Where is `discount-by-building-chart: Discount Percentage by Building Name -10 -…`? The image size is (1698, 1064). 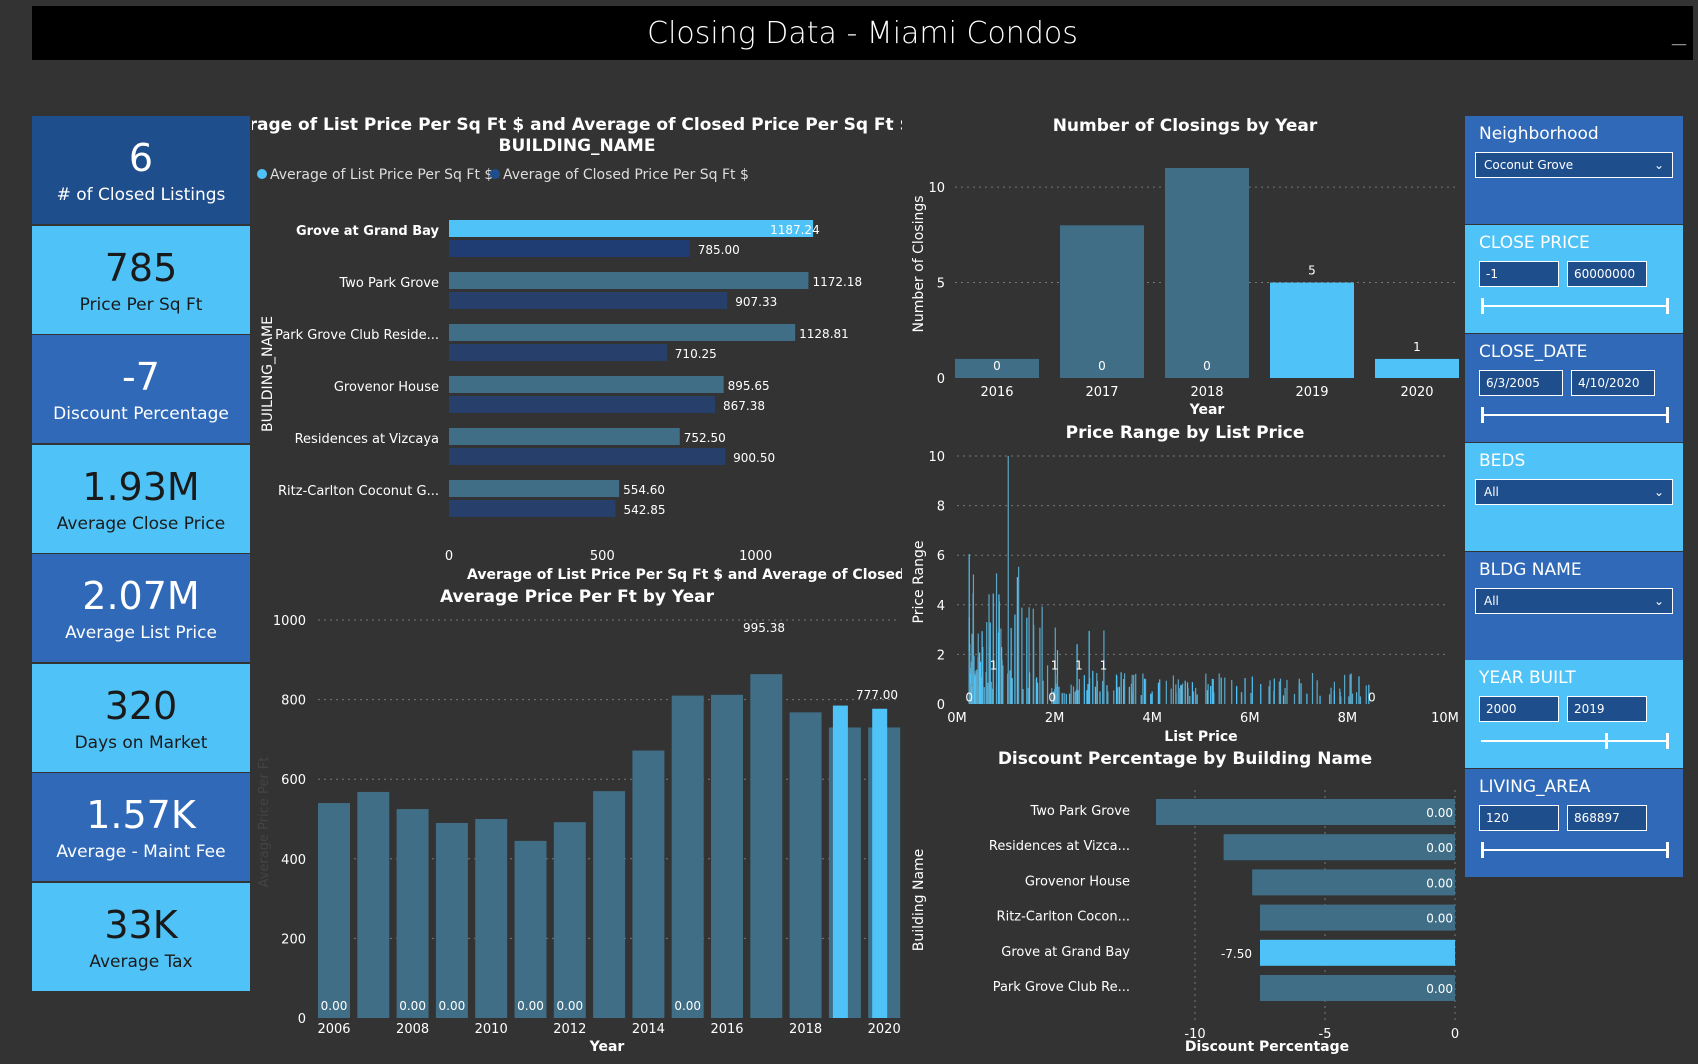 discount-by-building-chart: Discount Percentage by Building Name -10 -… is located at coordinates (1182, 902).